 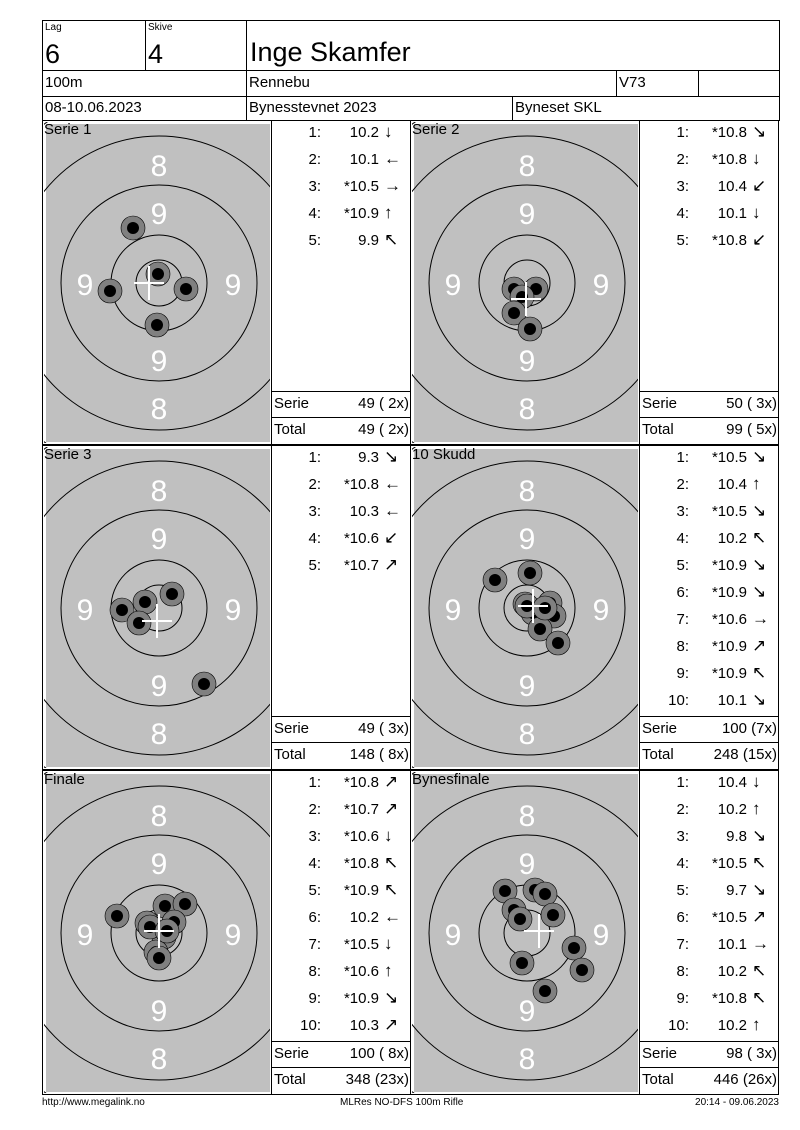 I want to click on shot-direction-icon: ↘, so click(x=759, y=699).